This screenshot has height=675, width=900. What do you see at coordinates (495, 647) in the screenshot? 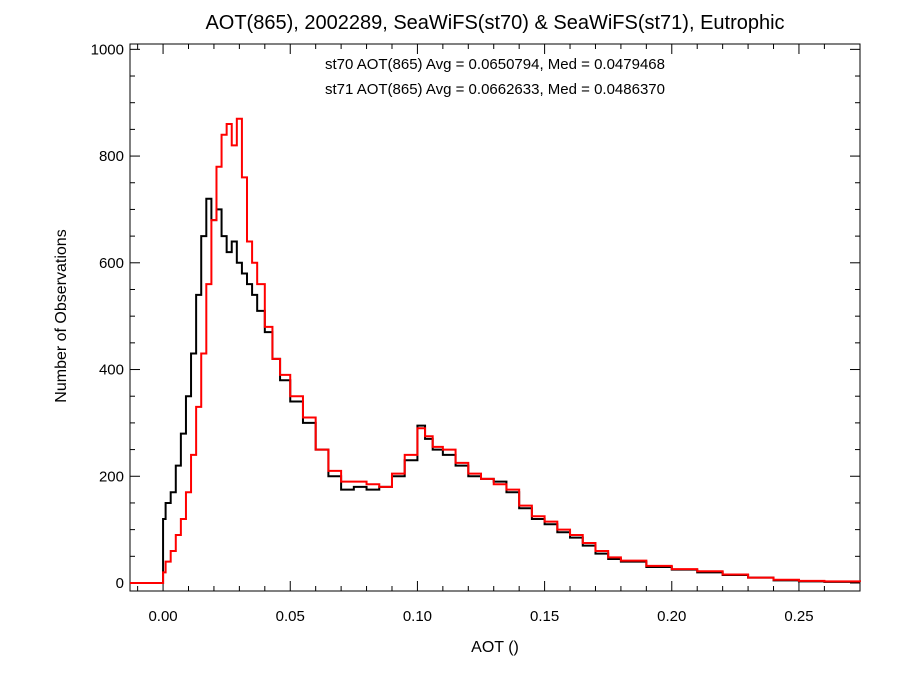
I see `x-axis-label: AOT ()` at bounding box center [495, 647].